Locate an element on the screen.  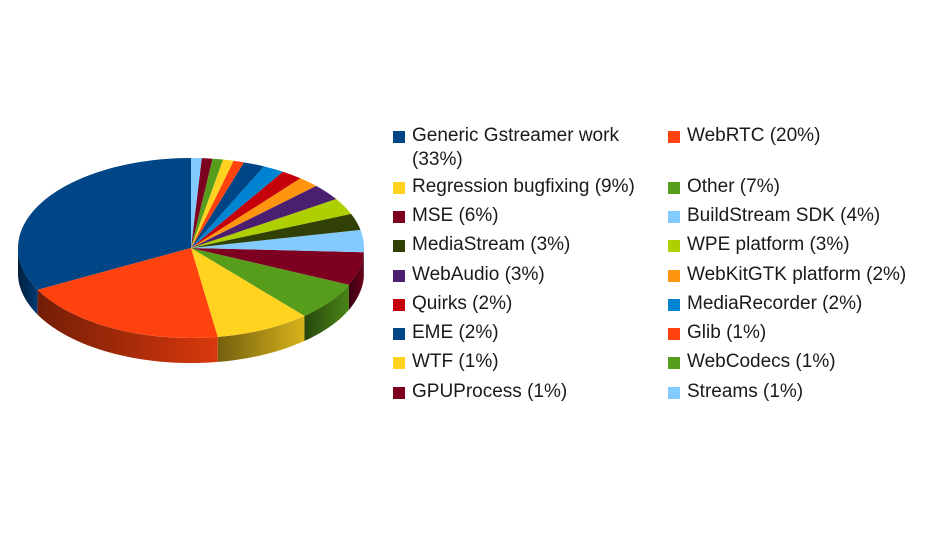
legend-label: WebRTC (20%) is located at coordinates (815, 136).